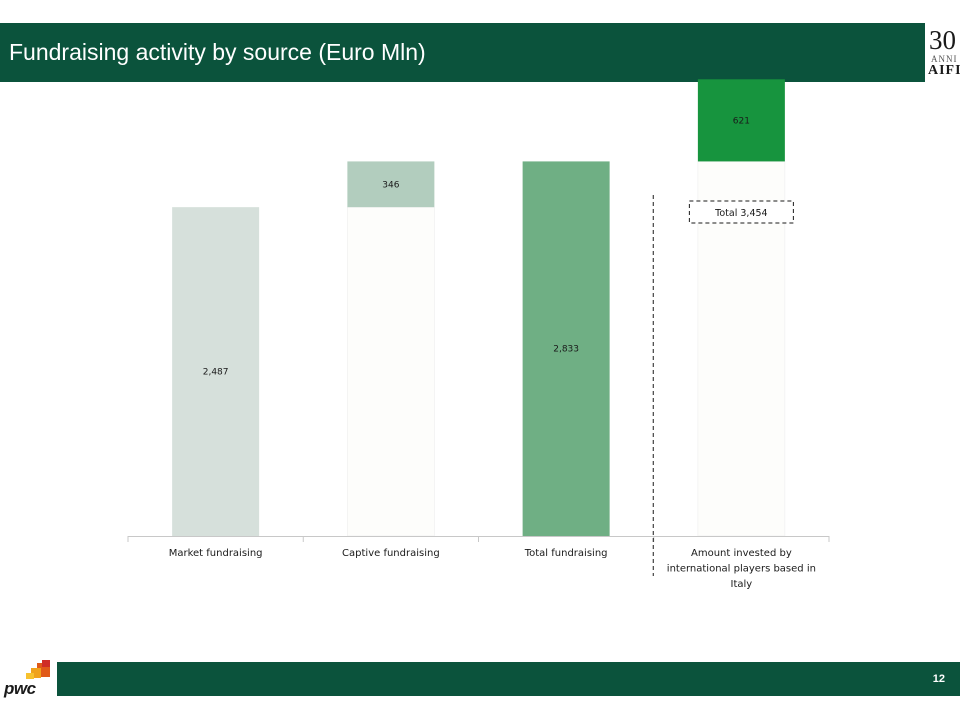  I want to click on aifi-logo-name: AIFI, so click(944, 70).